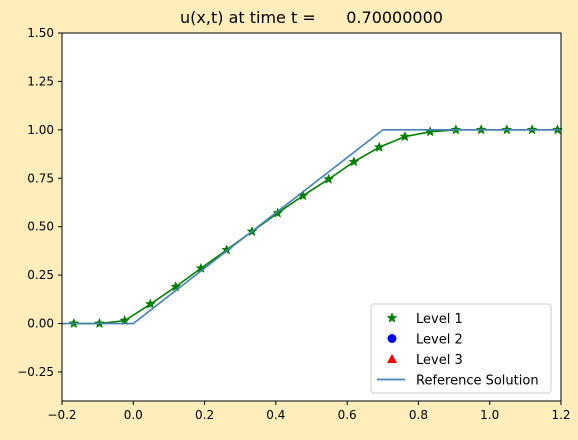 Image resolution: width=578 pixels, height=440 pixels. What do you see at coordinates (35, 372) in the screenshot?
I see `y-tick-label: −0.25` at bounding box center [35, 372].